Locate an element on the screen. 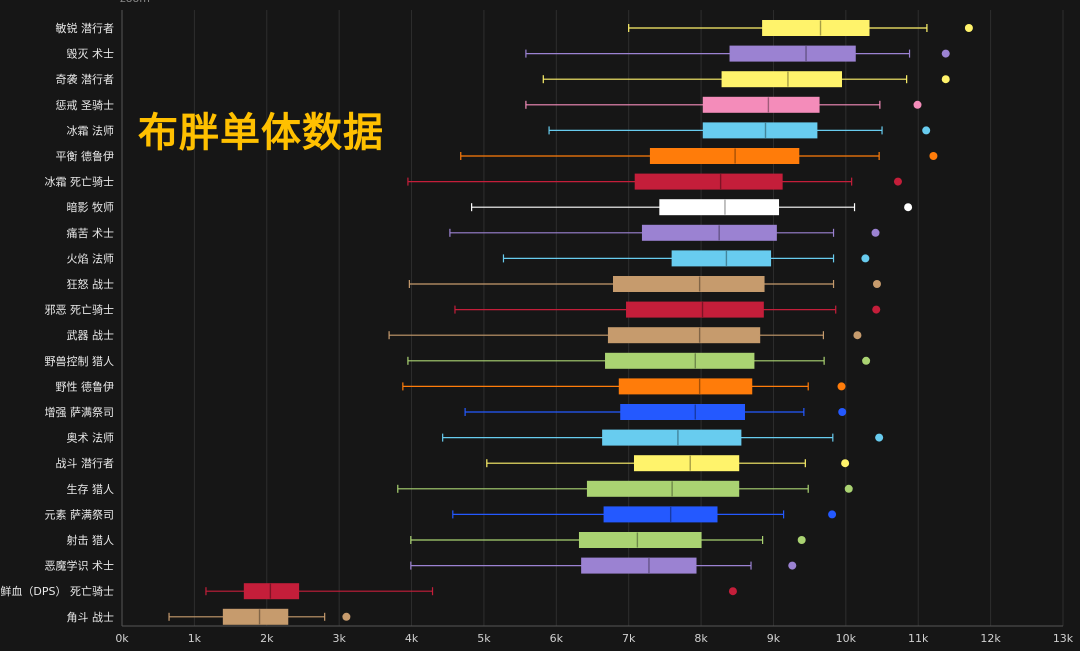 The width and height of the screenshot is (1080, 651). box-series: 野性 德鲁伊 is located at coordinates (451, 386).